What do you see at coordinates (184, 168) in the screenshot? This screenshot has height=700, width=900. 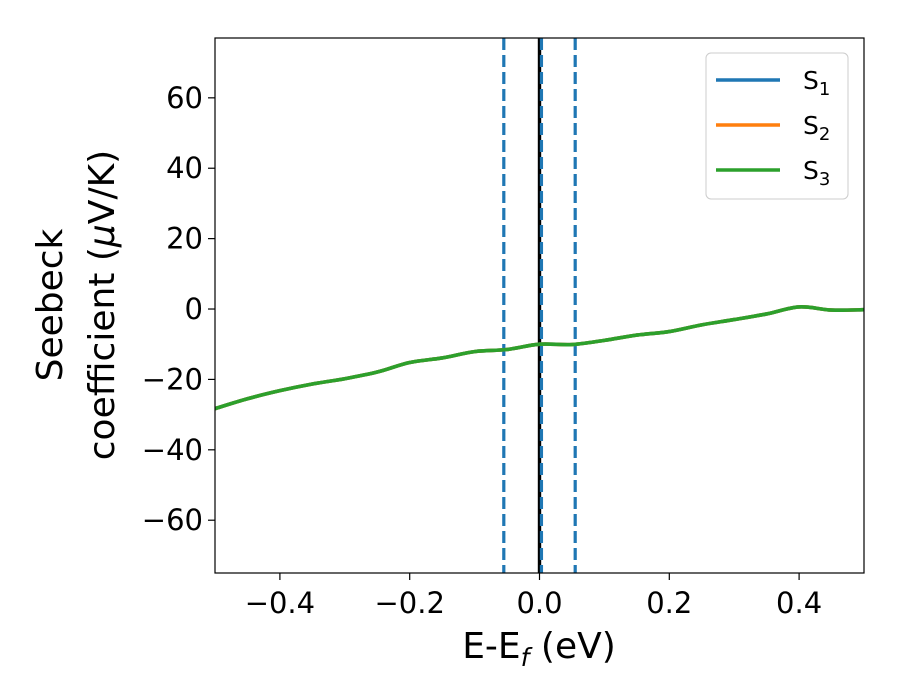 I see `y-tick-label: 40` at bounding box center [184, 168].